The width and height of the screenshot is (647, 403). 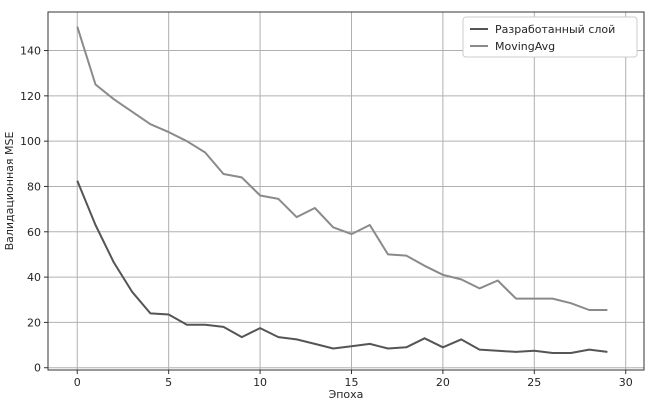 What do you see at coordinates (34, 322) in the screenshot?
I see `y-tick-label: 20` at bounding box center [34, 322].